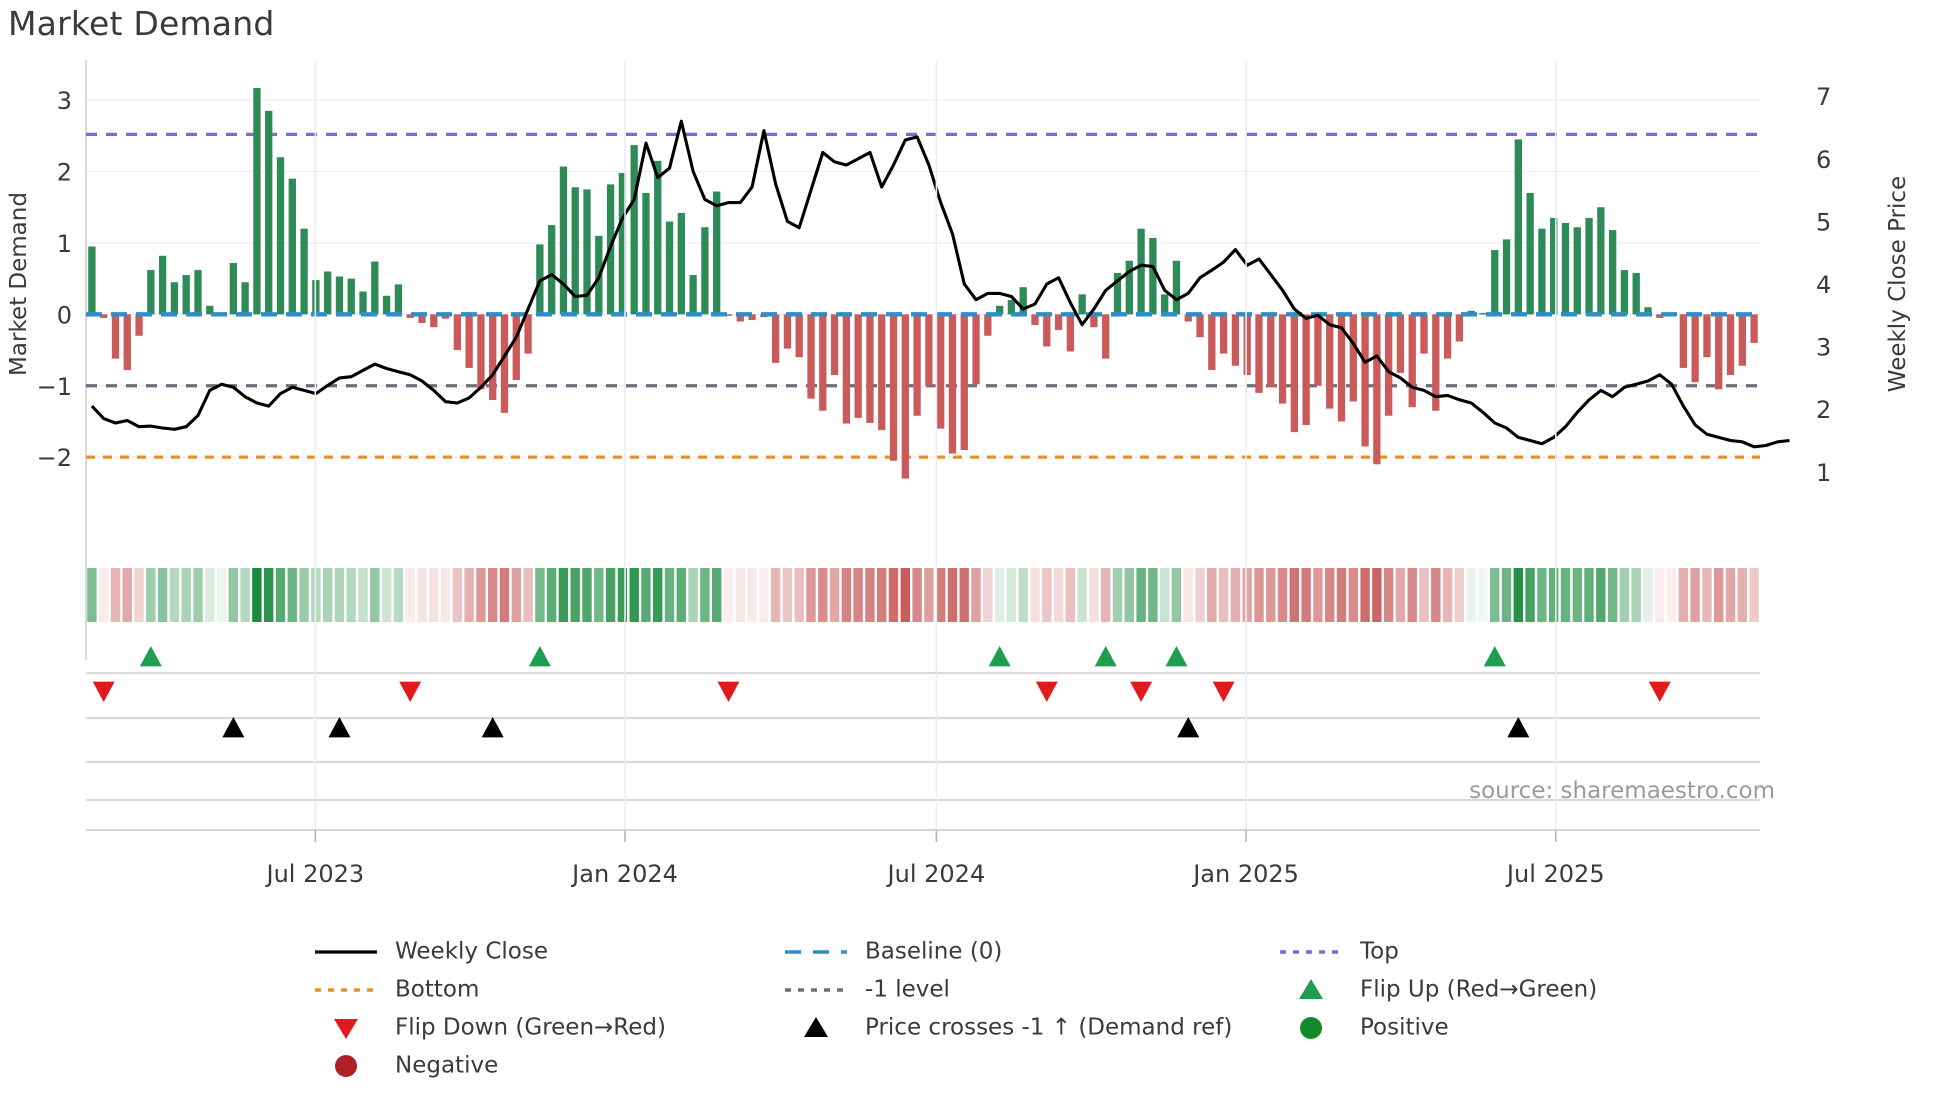 The image size is (1960, 1102). Describe the element at coordinates (141, 23) in the screenshot. I see `page-title: Market Demand` at that location.